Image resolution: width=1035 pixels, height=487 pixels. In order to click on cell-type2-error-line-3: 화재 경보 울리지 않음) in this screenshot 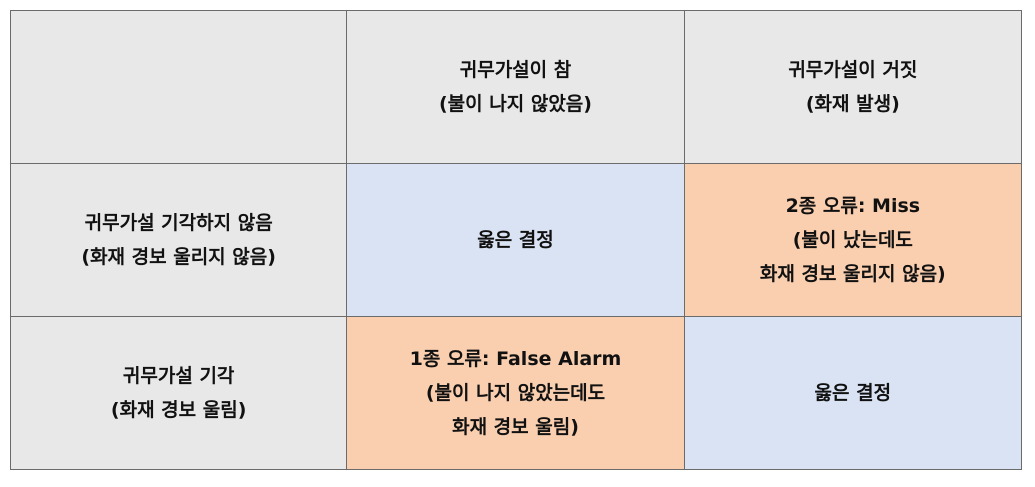, I will do `click(852, 274)`.